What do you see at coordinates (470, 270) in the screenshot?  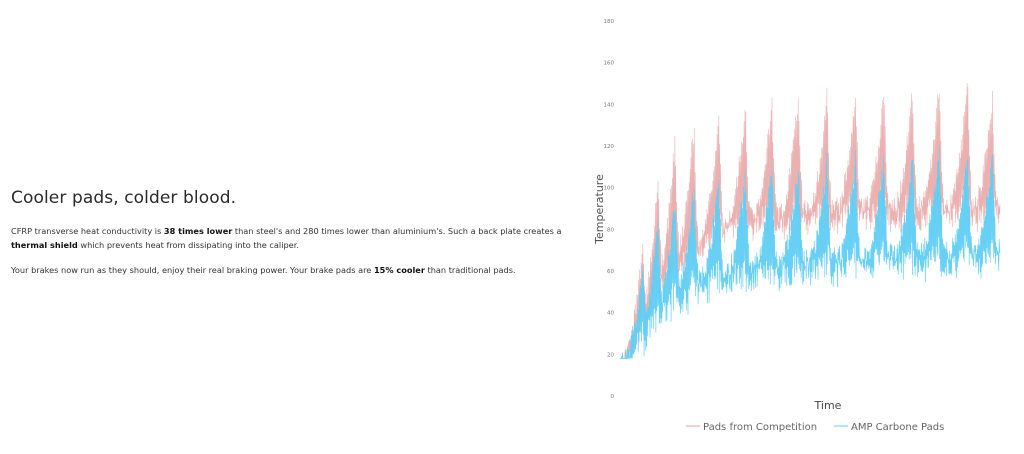 I see `paragraph-text: than traditional pads.` at bounding box center [470, 270].